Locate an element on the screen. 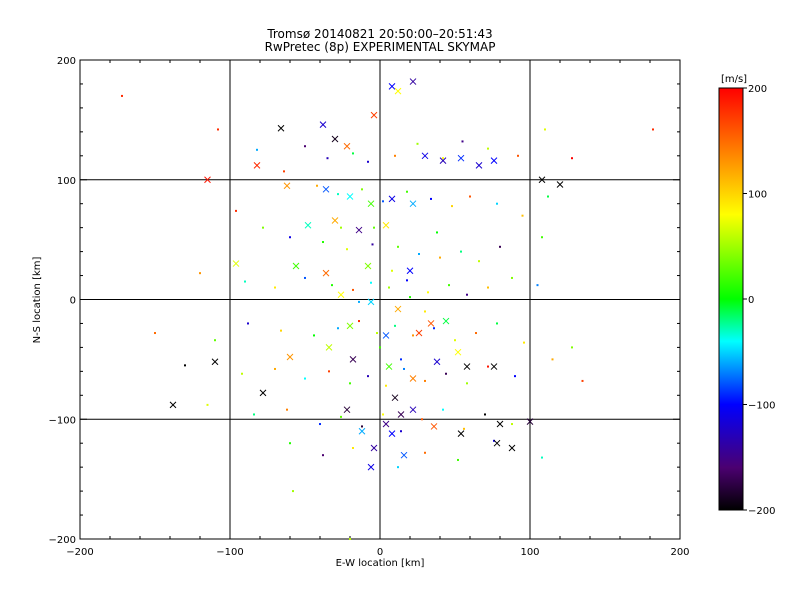  colorbar-tick-label: −200 is located at coordinates (761, 511).